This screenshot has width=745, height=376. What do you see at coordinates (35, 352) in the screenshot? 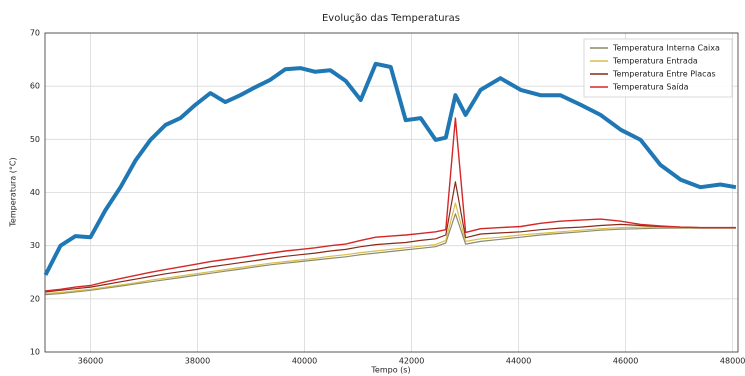
I see `y-tick-label: 10` at bounding box center [35, 352].